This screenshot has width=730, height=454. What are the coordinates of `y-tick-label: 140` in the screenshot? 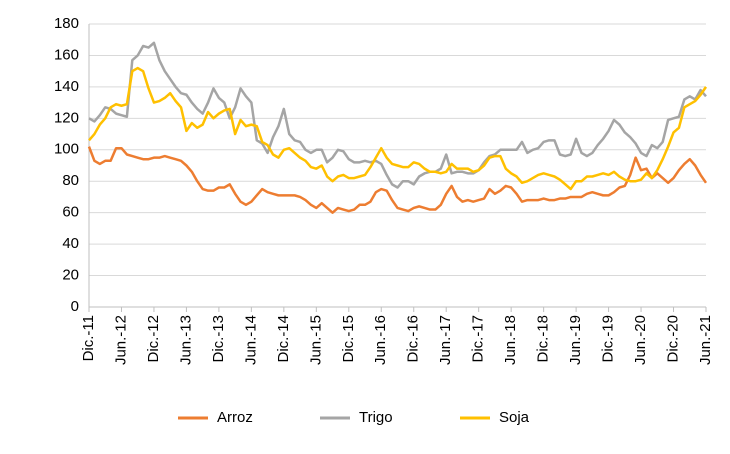 It's located at (66, 86).